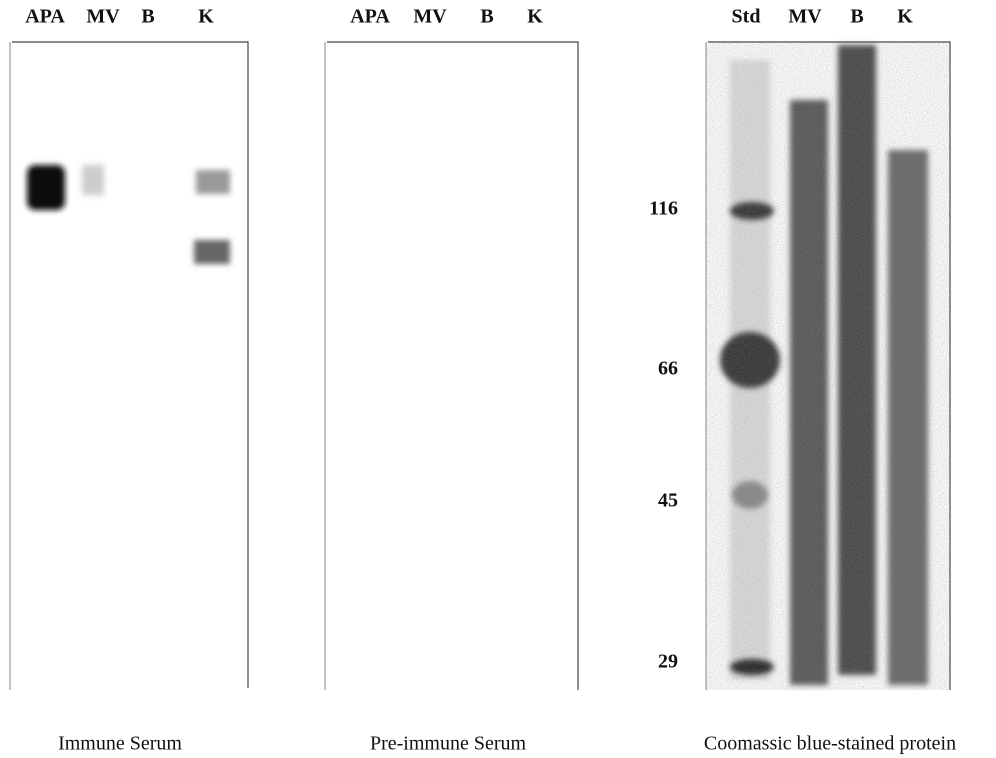 This screenshot has height=758, width=996. Describe the element at coordinates (668, 662) in the screenshot. I see `marker-label: 29` at that location.